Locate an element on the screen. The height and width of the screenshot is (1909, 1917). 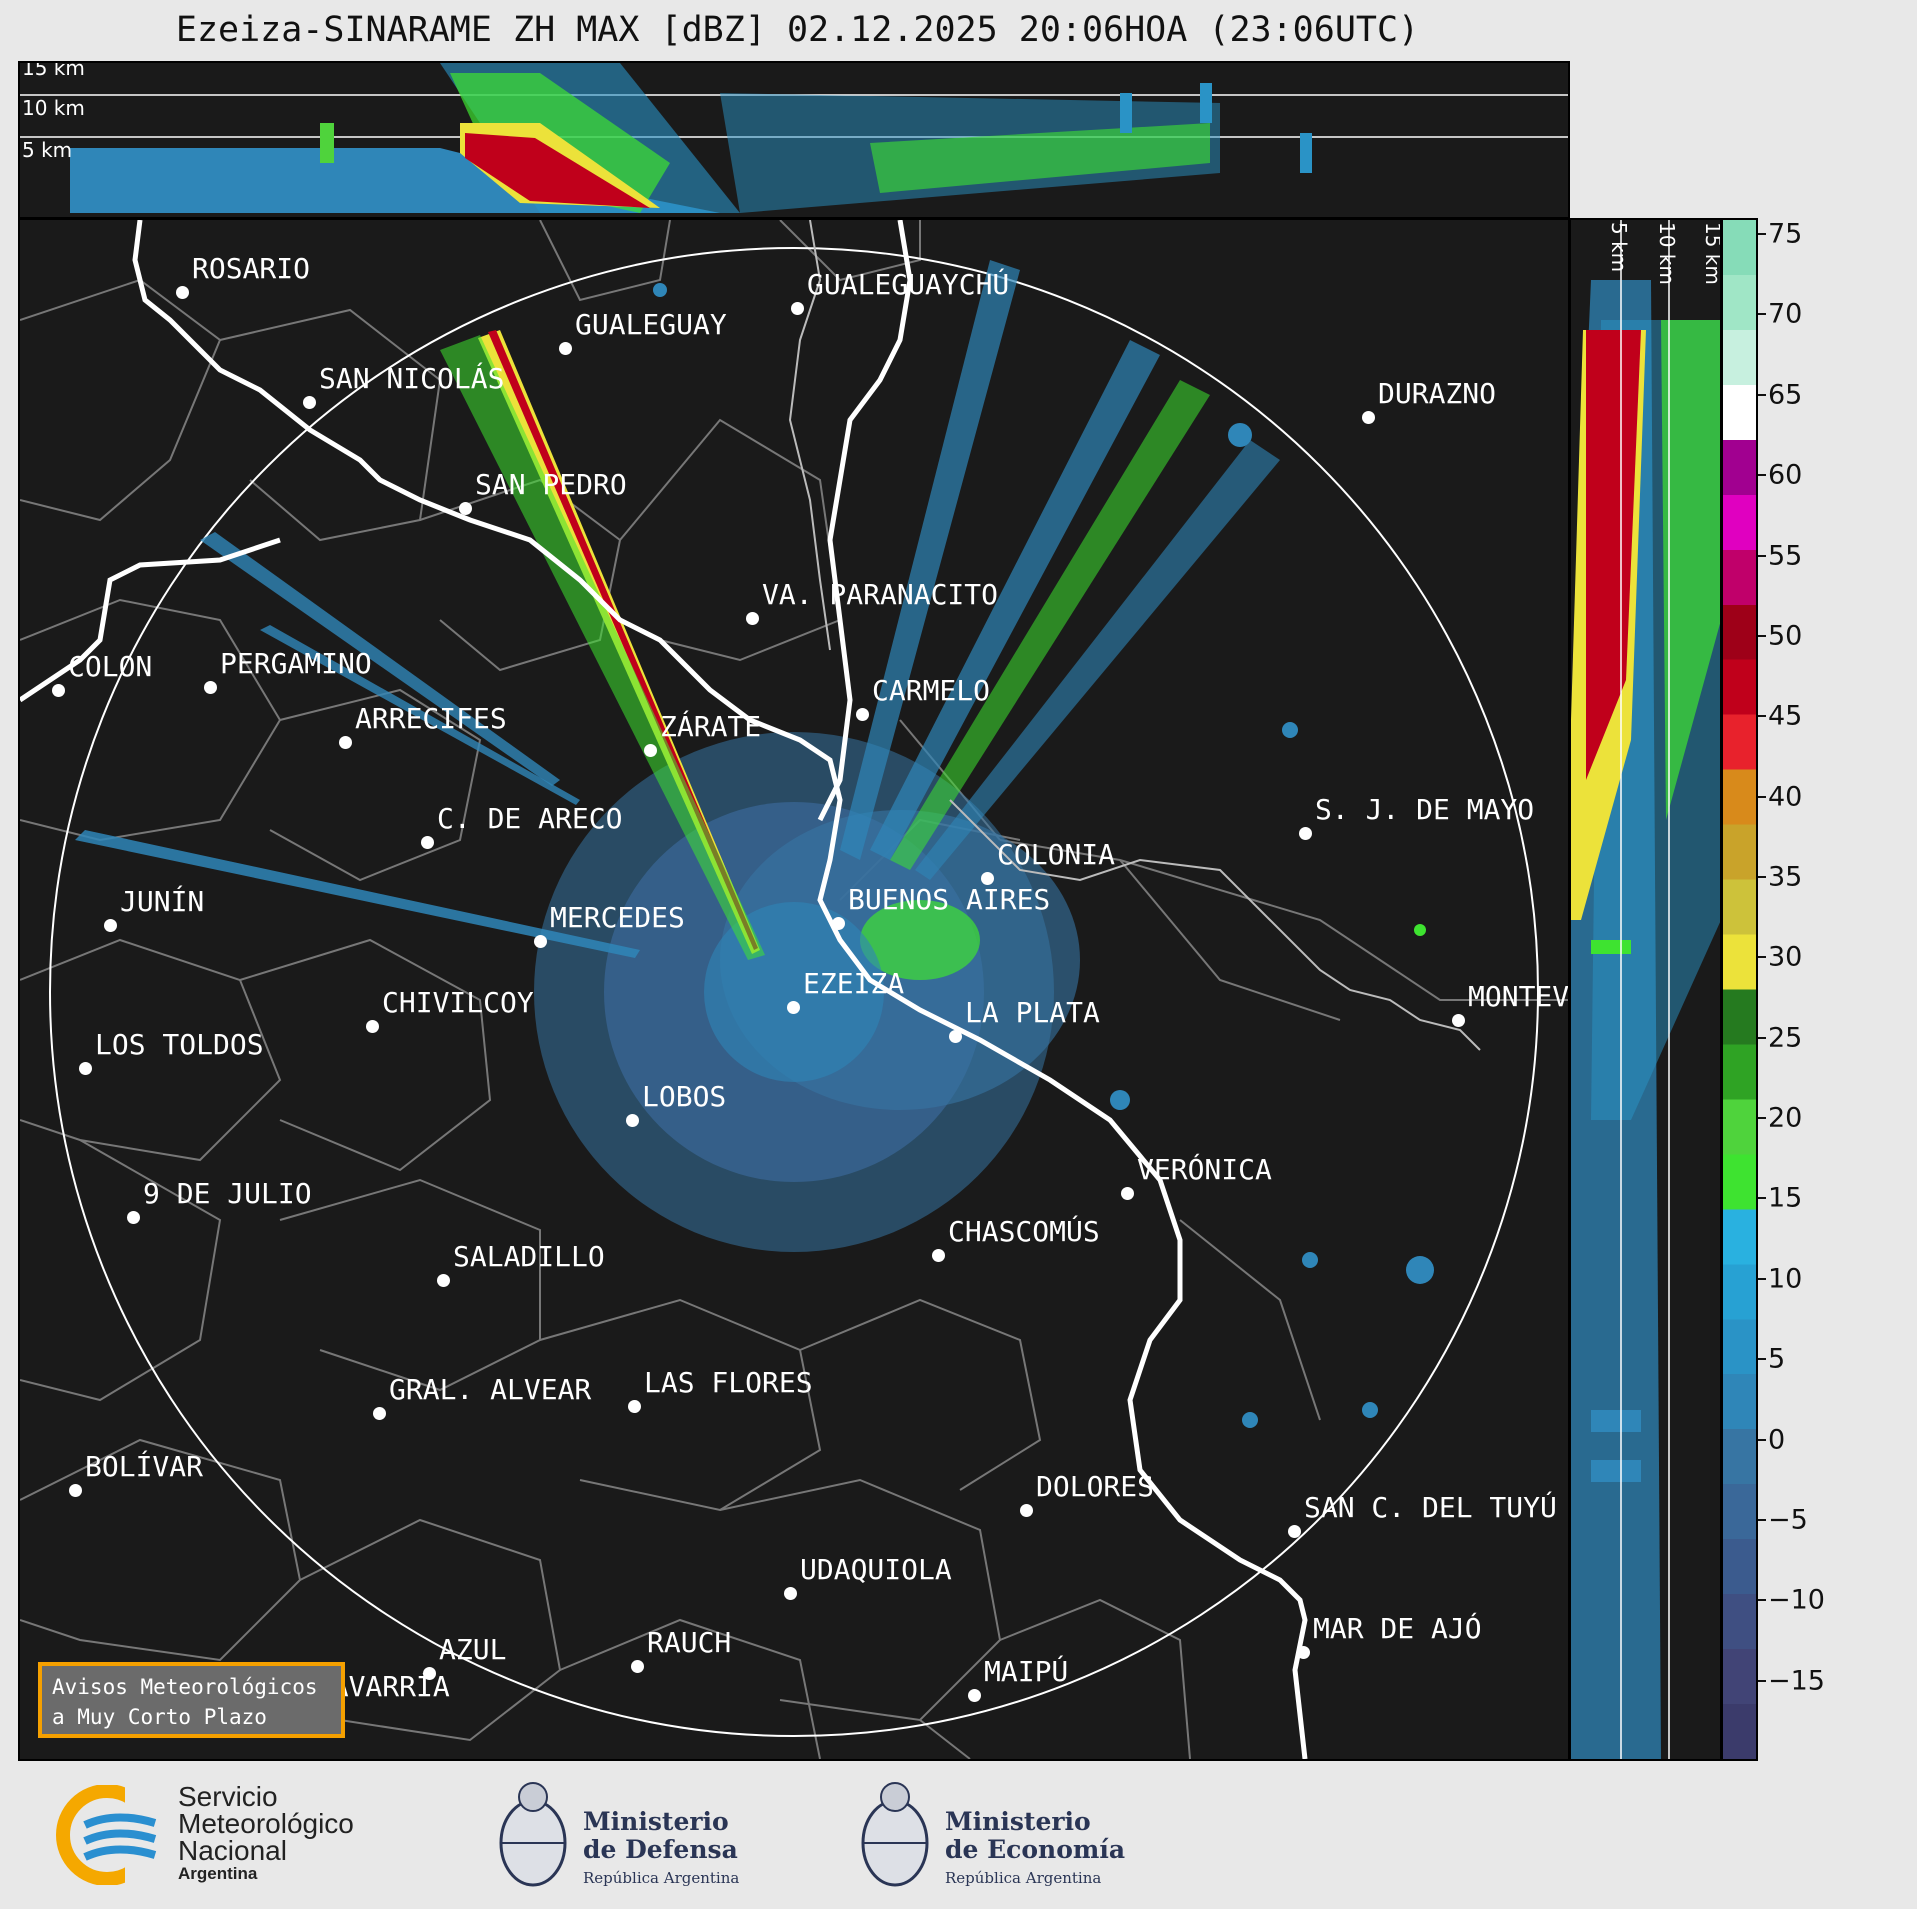
colorbar-tick-label: 60 is located at coordinates (1785, 475).